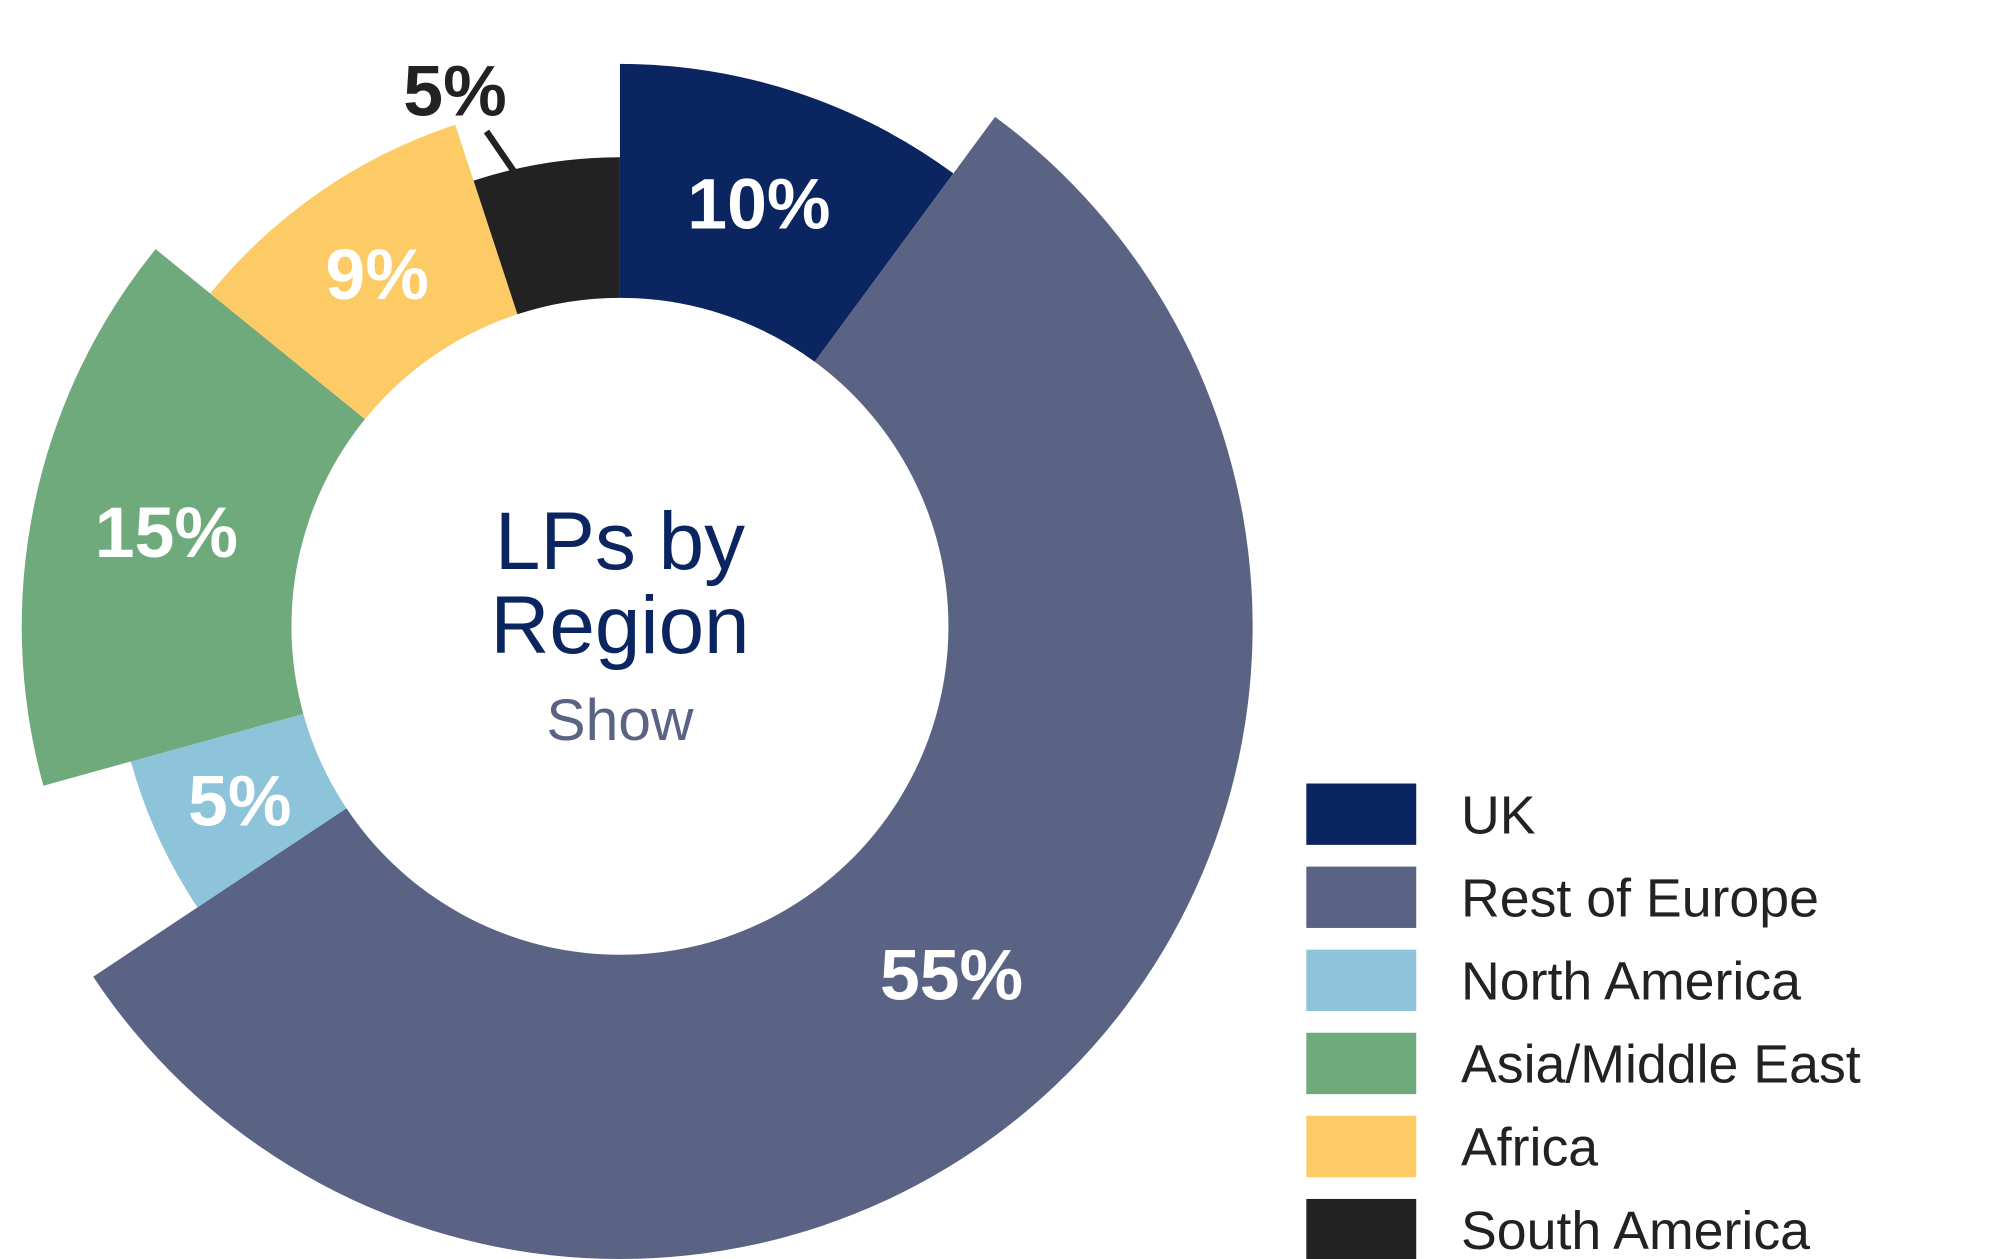  I want to click on value-label: 9%, so click(376, 275).